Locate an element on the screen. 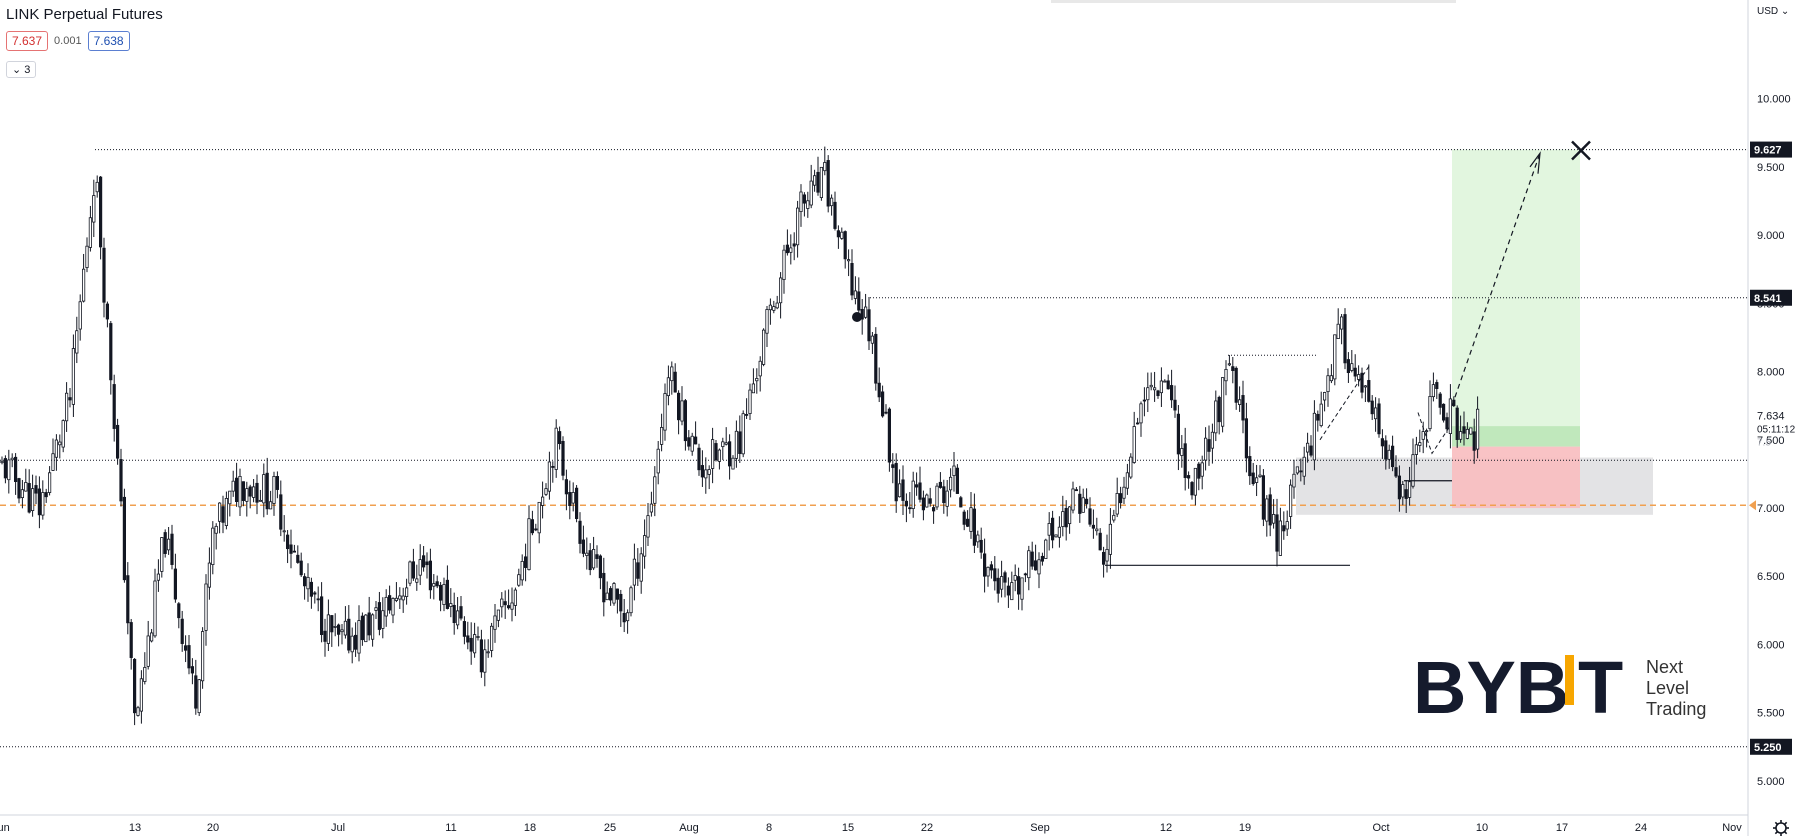  symbol-title: LINK Perpetual Futures is located at coordinates (84, 14).